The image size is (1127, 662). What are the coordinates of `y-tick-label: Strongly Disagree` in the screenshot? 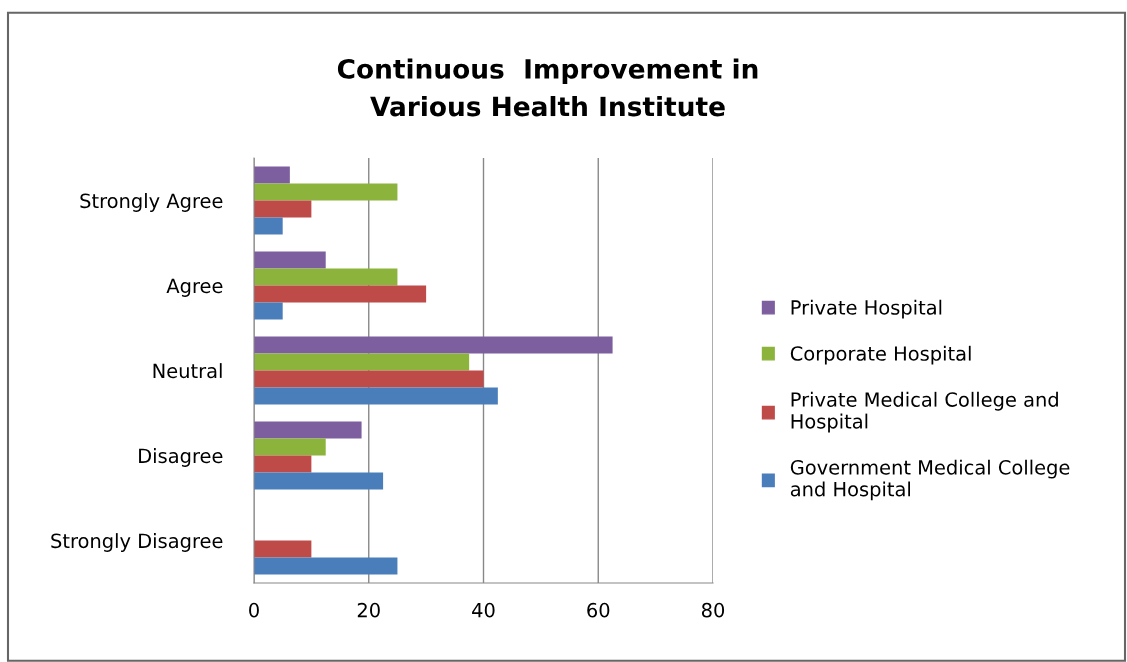 It's located at (137, 542).